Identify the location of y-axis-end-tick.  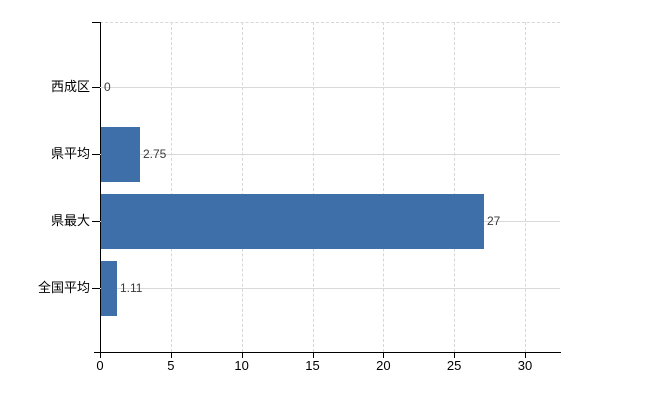
(96, 22).